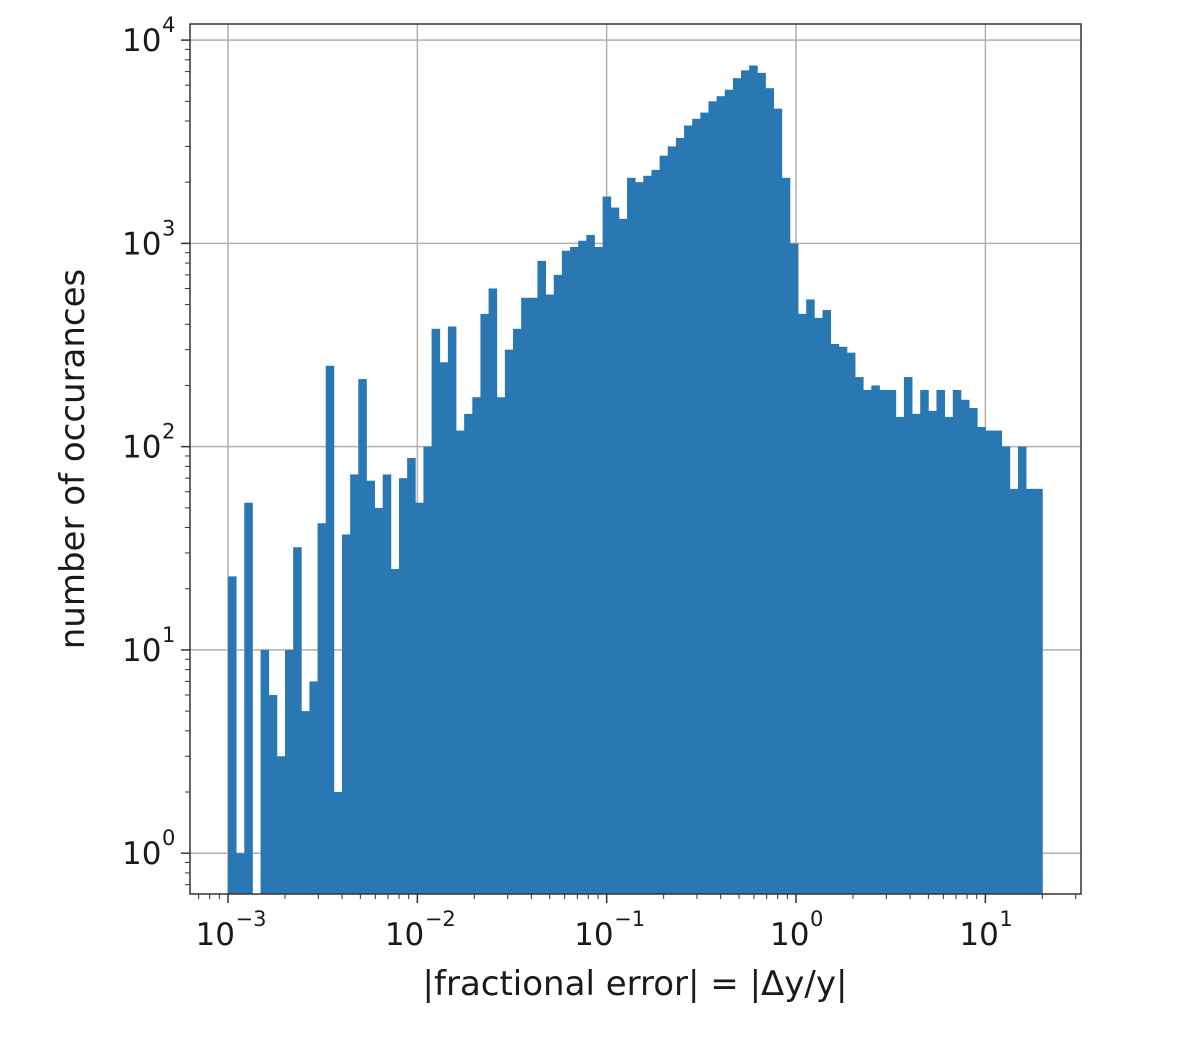 The height and width of the screenshot is (1052, 1186). Describe the element at coordinates (168, 635) in the screenshot. I see `y-tick-exponent: 1` at that location.